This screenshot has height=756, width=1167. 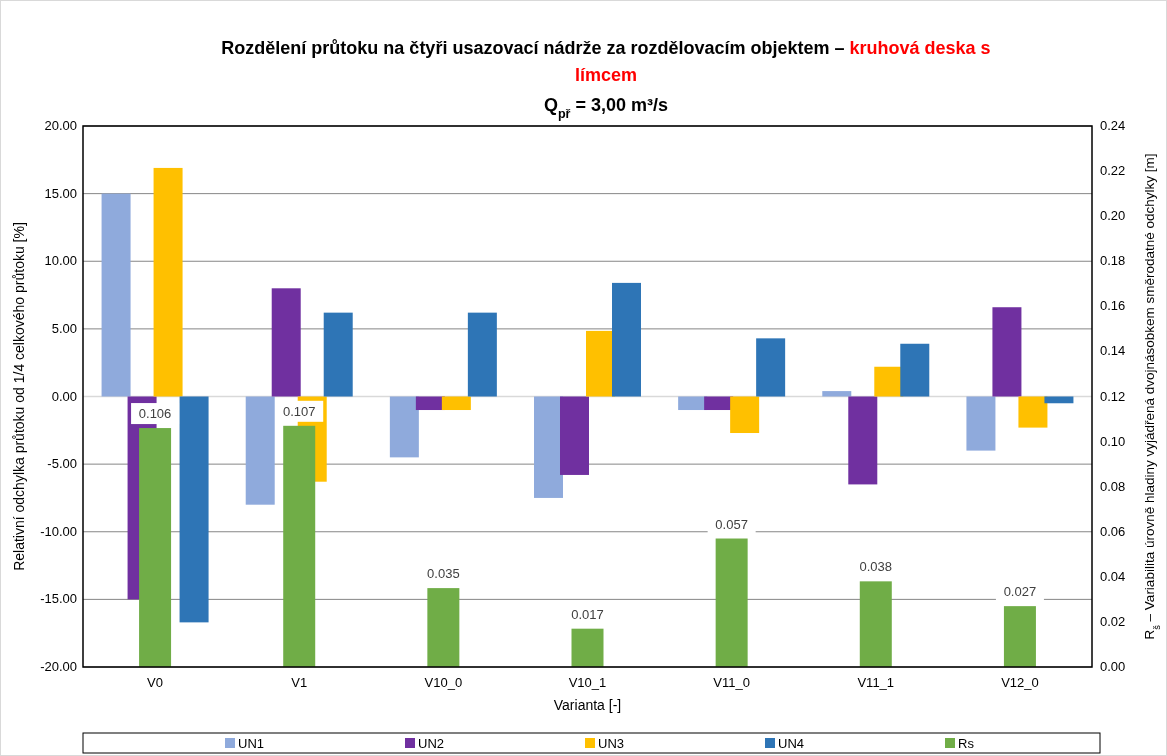 What do you see at coordinates (1113, 441) in the screenshot?
I see `y2-tick-label: 0.10` at bounding box center [1113, 441].